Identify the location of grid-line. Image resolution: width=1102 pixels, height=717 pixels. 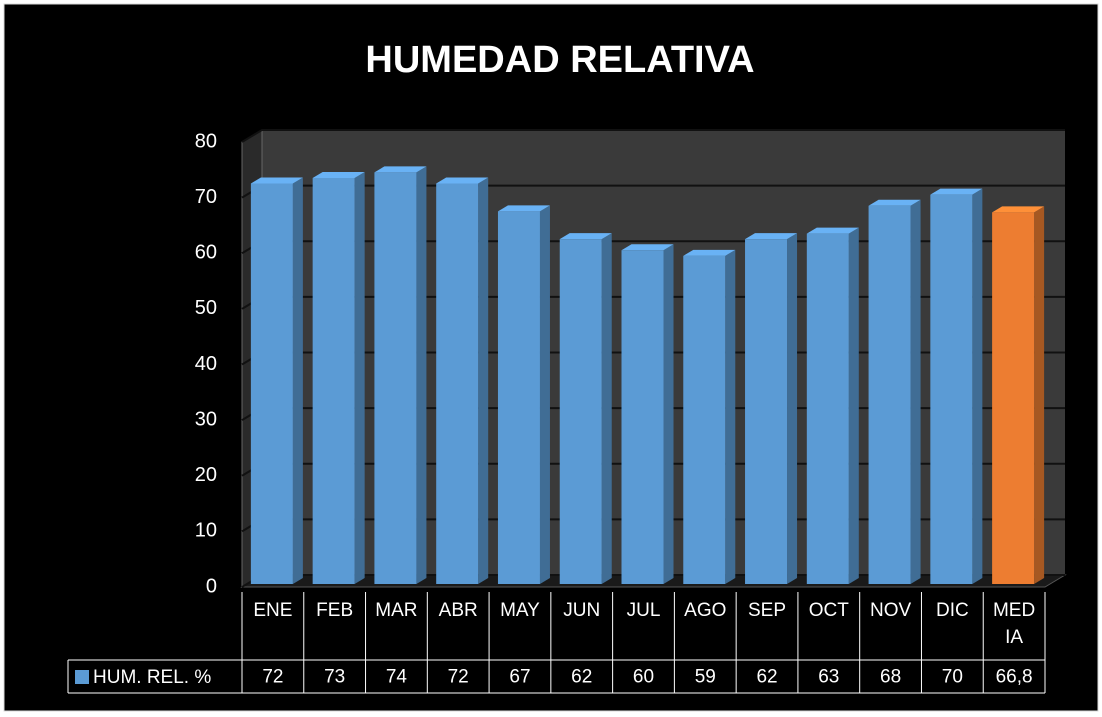
(653, 136).